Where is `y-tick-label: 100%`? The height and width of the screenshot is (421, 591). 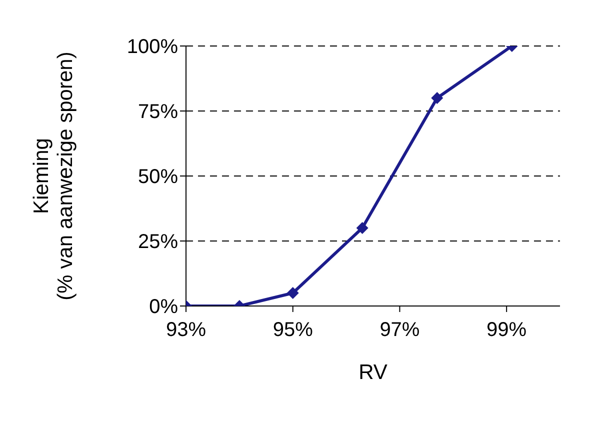 y-tick-label: 100% is located at coordinates (152, 47).